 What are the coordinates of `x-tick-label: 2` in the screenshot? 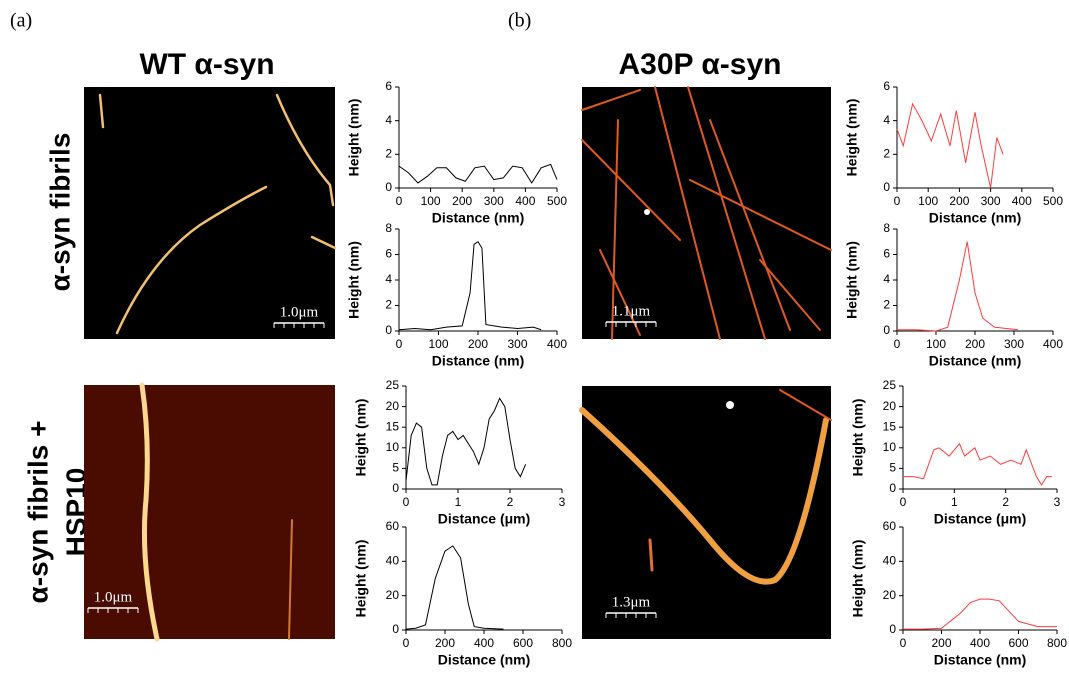 It's located at (510, 502).